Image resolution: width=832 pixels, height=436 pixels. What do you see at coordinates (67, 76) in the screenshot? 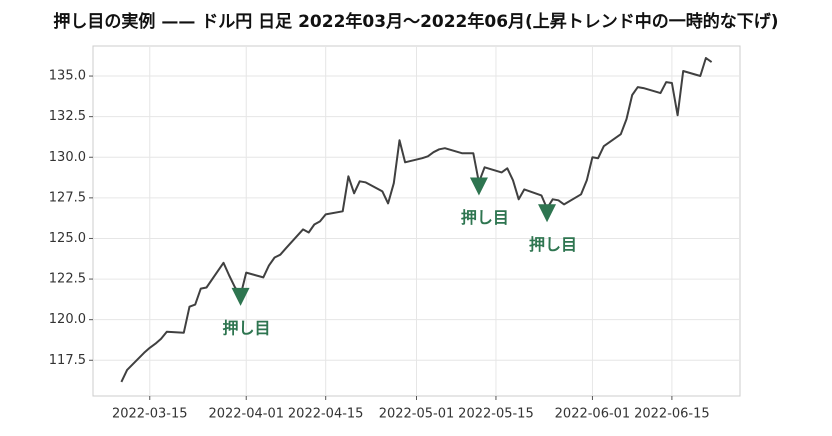
I see `y-tick-label: 135.0` at bounding box center [67, 76].